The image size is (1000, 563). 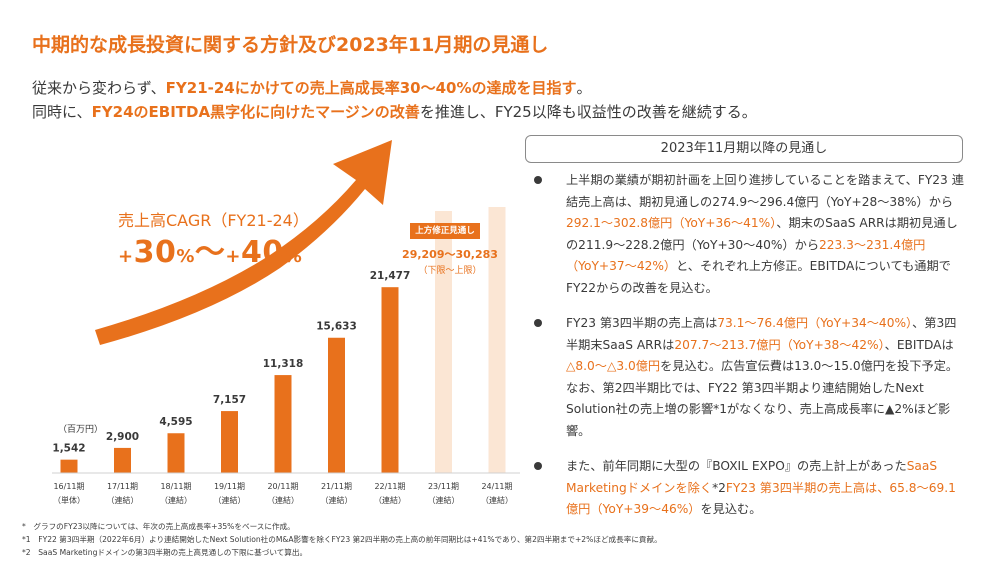 What do you see at coordinates (390, 500) in the screenshot?
I see `category-sublabel-22/11期: （連結）` at bounding box center [390, 500].